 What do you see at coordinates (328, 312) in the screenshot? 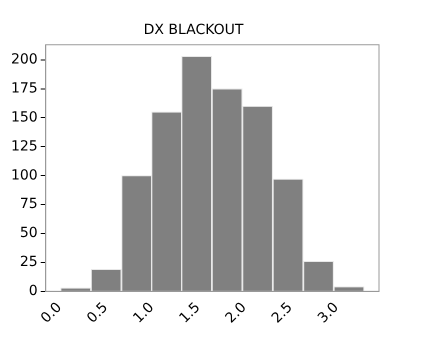
I see `x-tick-label: 3.0` at bounding box center [328, 312].